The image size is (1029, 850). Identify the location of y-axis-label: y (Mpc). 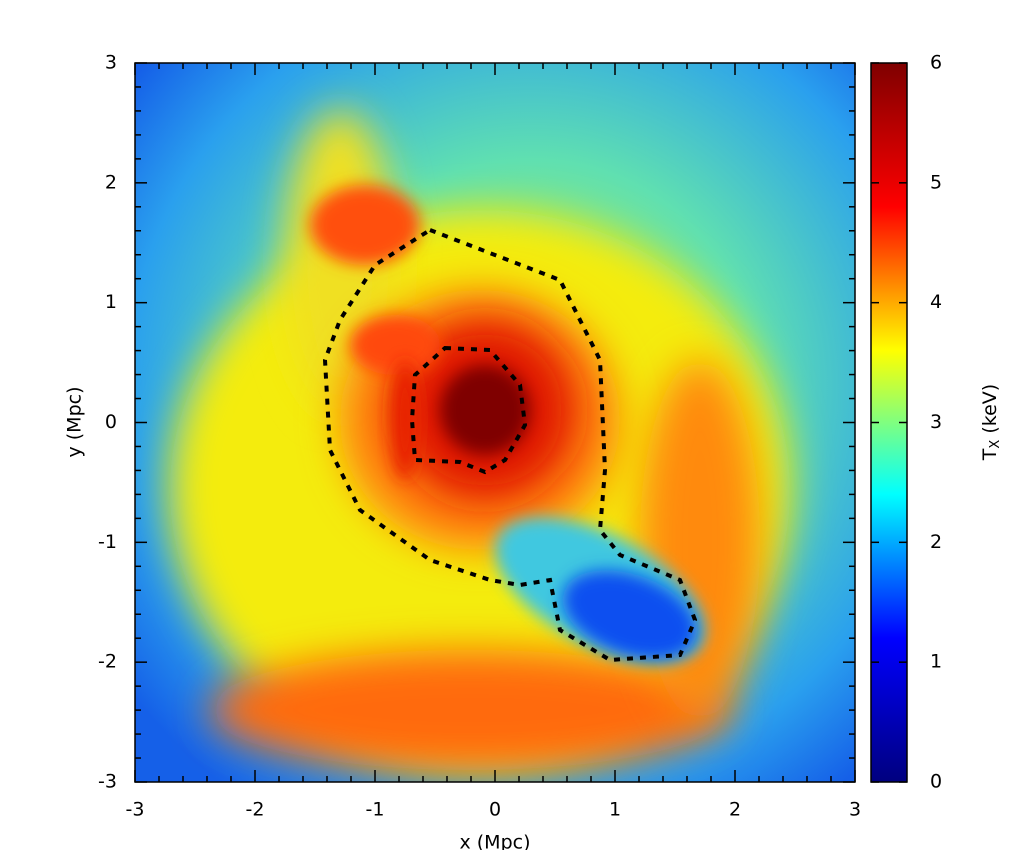
(75, 421).